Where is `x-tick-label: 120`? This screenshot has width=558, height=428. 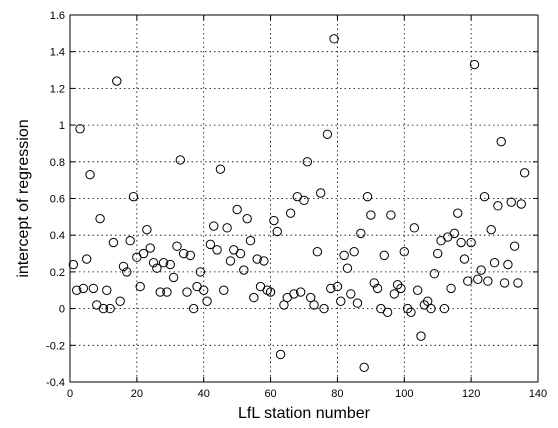
x-tick-label: 120 is located at coordinates (471, 394).